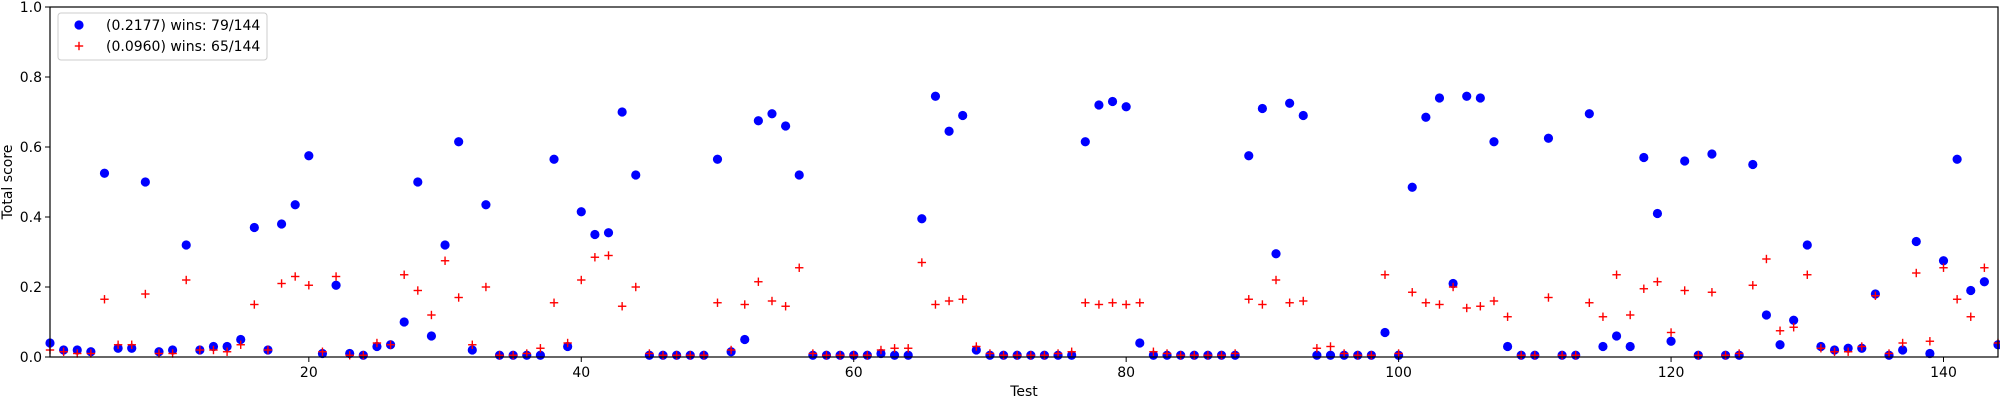  What do you see at coordinates (183, 26) in the screenshot?
I see `legend-entry-1: (0.2177) wins: 79/144` at bounding box center [183, 26].